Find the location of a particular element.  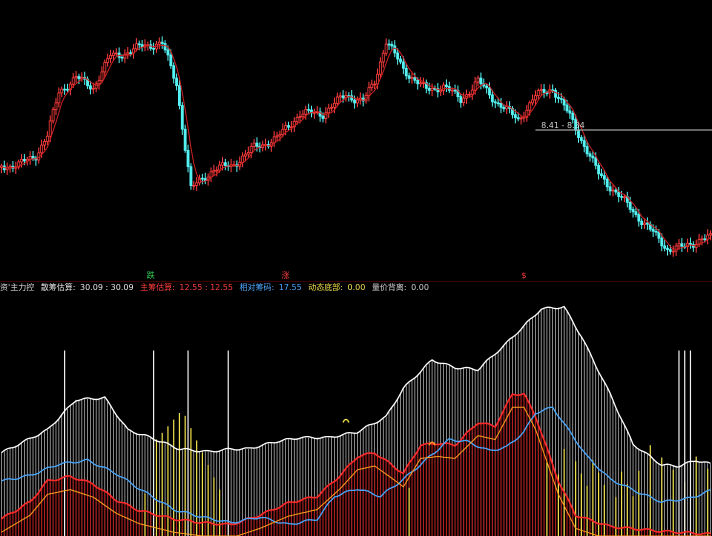

panel-separator is located at coordinates (356, 281).